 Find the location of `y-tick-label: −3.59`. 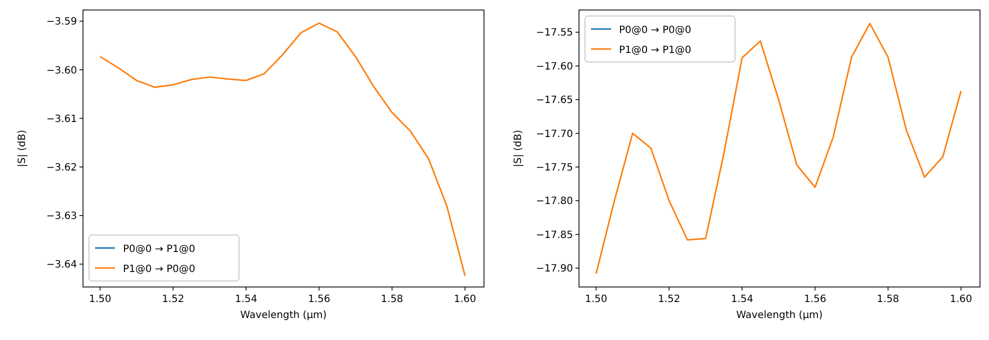

y-tick-label: −3.59 is located at coordinates (61, 22).